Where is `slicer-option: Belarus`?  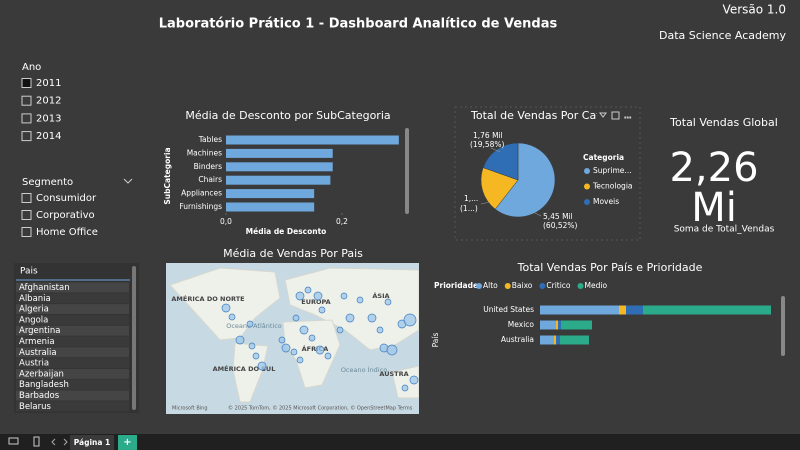
slicer-option: Belarus is located at coordinates (35, 407).